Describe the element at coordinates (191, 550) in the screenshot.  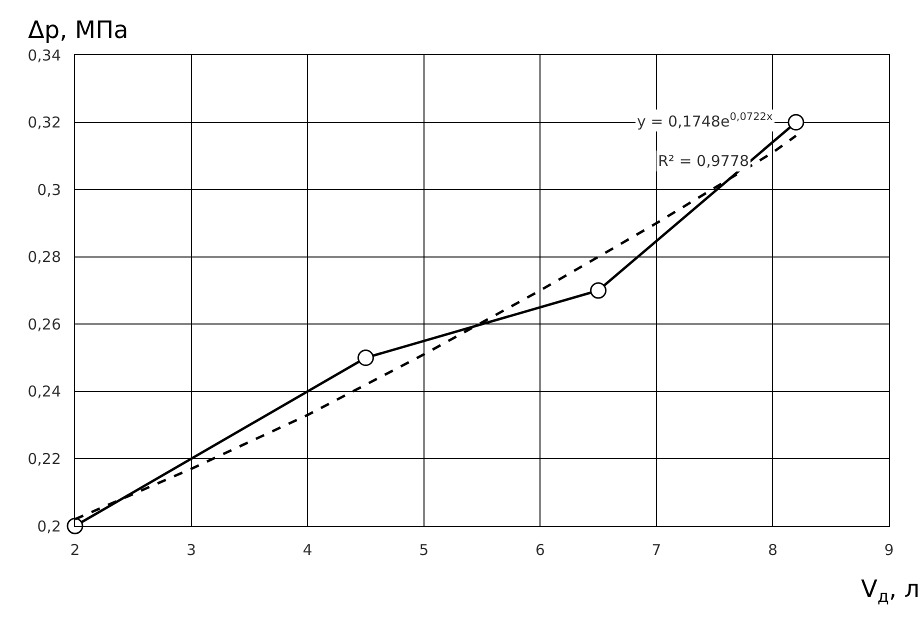
I see `x-tick-label: 3` at that location.